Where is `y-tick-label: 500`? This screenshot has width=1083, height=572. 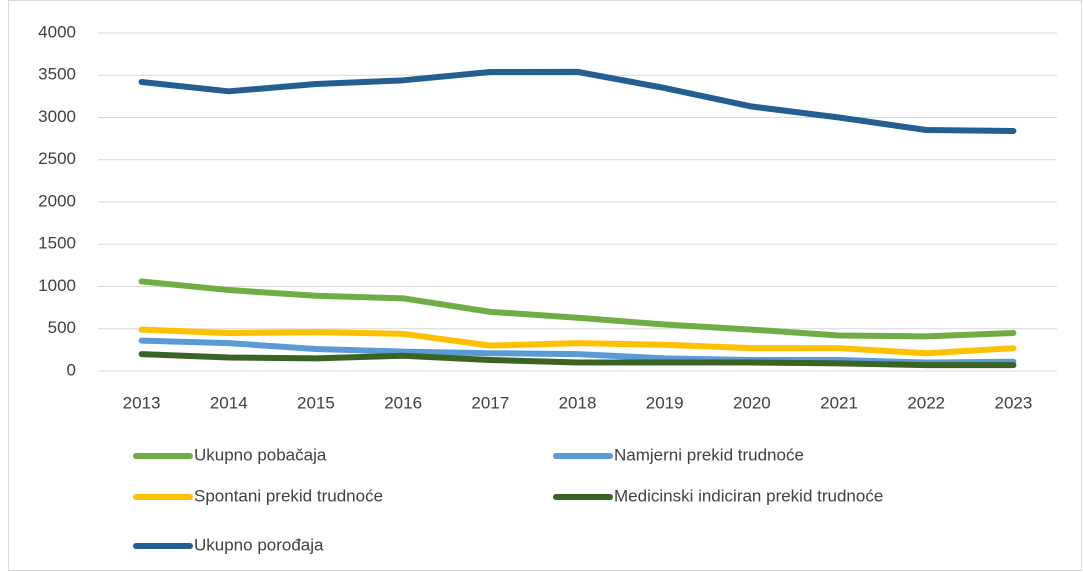
y-tick-label: 500 is located at coordinates (62, 327).